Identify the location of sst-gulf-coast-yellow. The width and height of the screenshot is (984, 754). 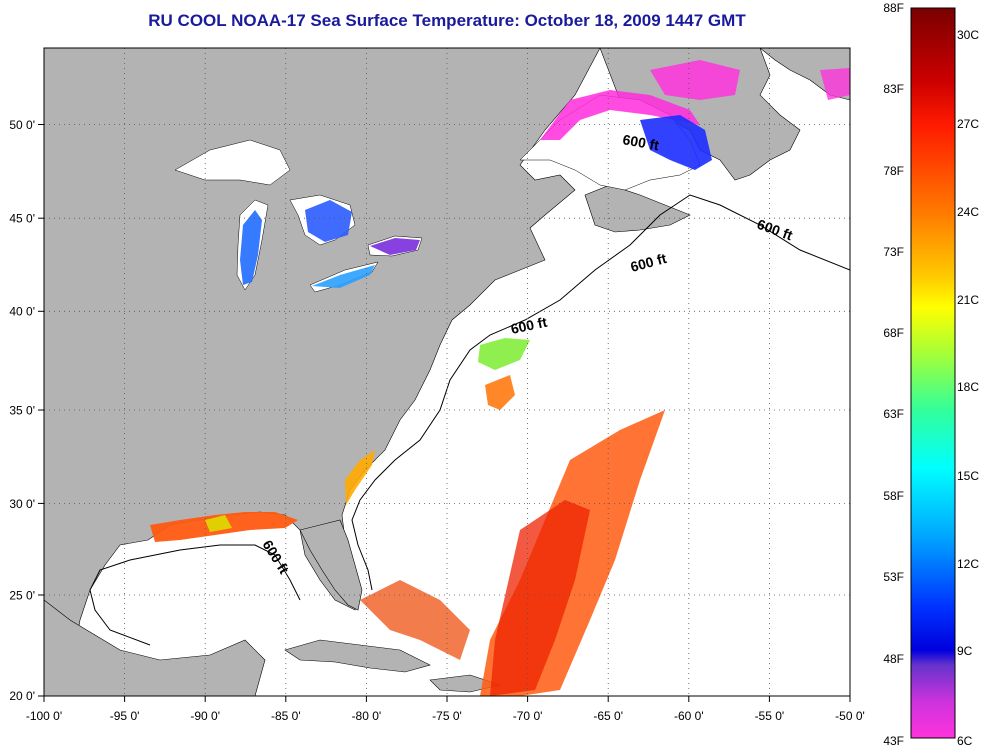
(218, 523).